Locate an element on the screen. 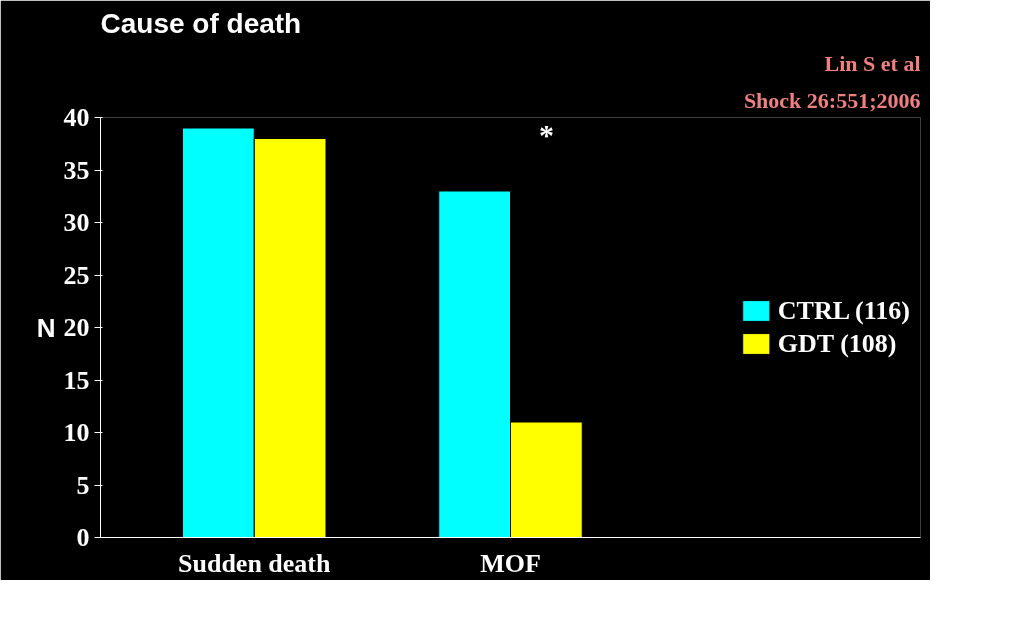  x-tick-label: MOF is located at coordinates (510, 563).